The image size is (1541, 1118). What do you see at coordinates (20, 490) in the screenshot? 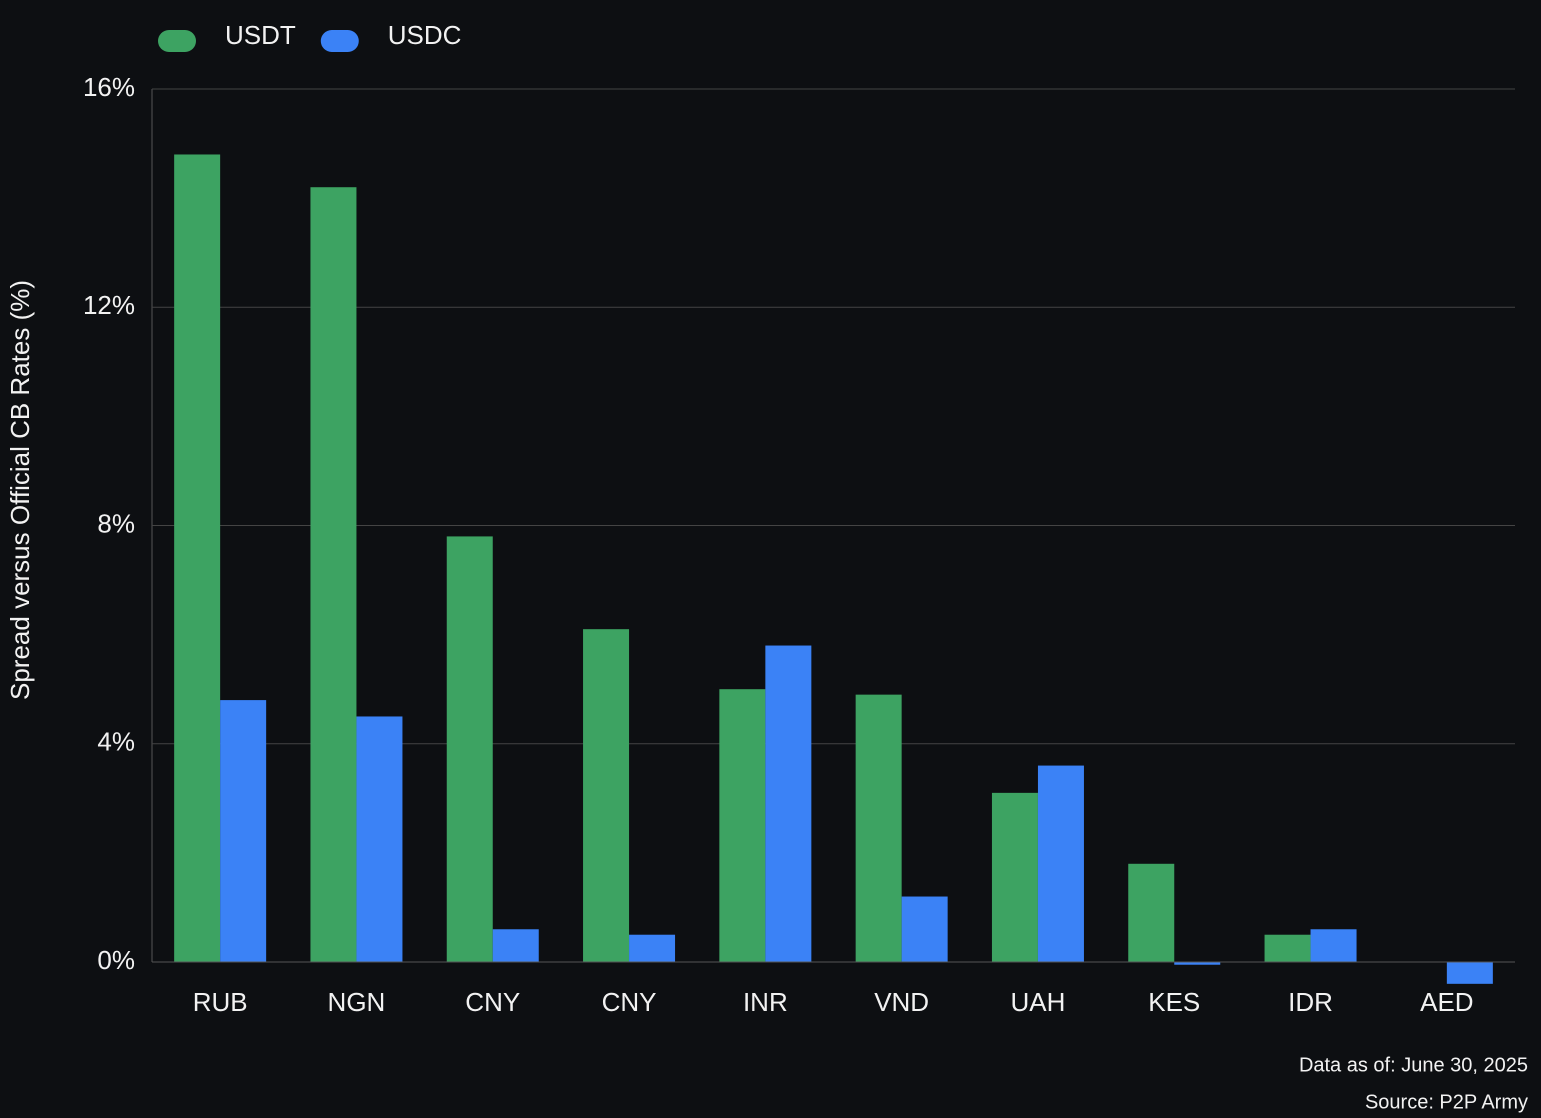
I see `y-axis-label: Spread versus Official CB Rates (%)` at bounding box center [20, 490].